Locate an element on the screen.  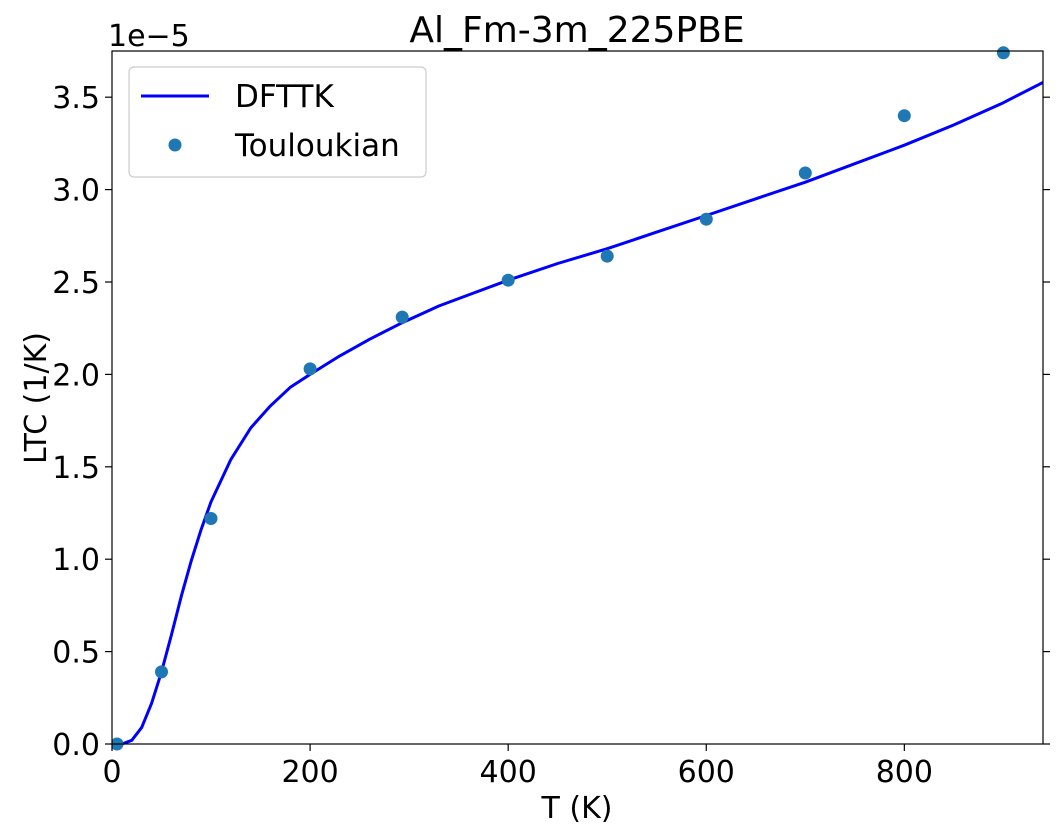
legend-label-touloukian: Touloukian is located at coordinates (317, 146).